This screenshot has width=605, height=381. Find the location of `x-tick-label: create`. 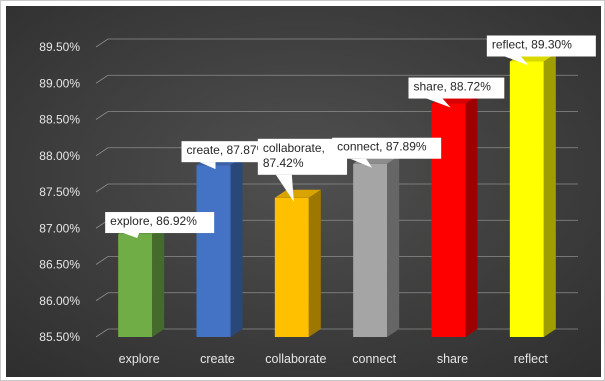

x-tick-label: create is located at coordinates (217, 359).